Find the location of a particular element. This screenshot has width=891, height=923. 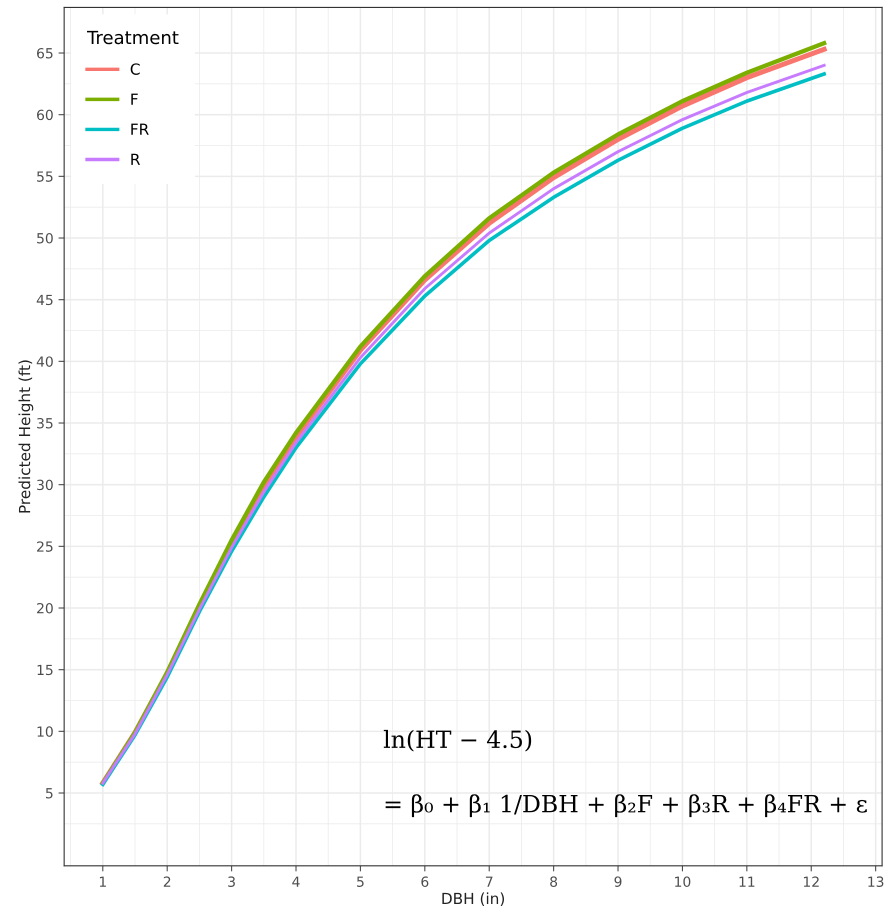

x-tick-label: 9 is located at coordinates (618, 881).